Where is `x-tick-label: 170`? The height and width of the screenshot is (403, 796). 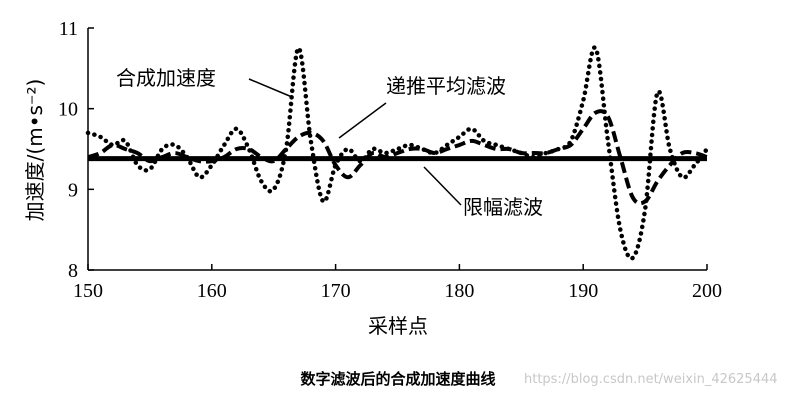
x-tick-label: 170 is located at coordinates (336, 291).